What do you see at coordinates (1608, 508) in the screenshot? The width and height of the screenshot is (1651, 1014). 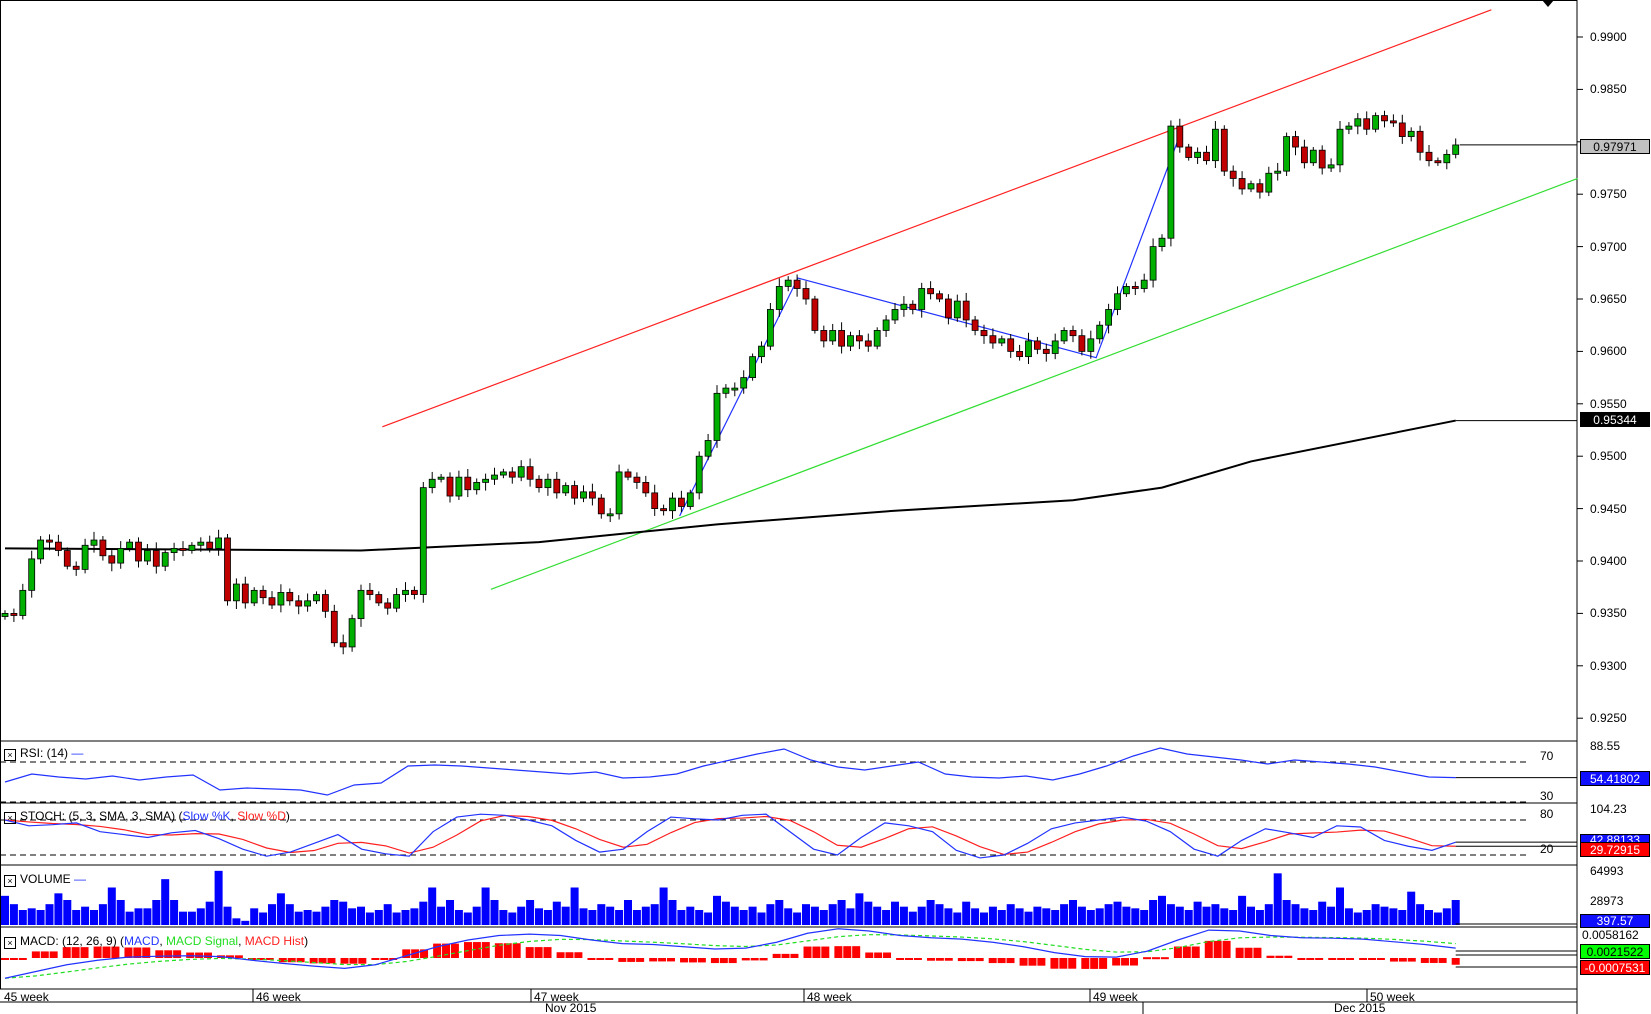 I see `price-tick-label: 0.9450` at bounding box center [1608, 508].